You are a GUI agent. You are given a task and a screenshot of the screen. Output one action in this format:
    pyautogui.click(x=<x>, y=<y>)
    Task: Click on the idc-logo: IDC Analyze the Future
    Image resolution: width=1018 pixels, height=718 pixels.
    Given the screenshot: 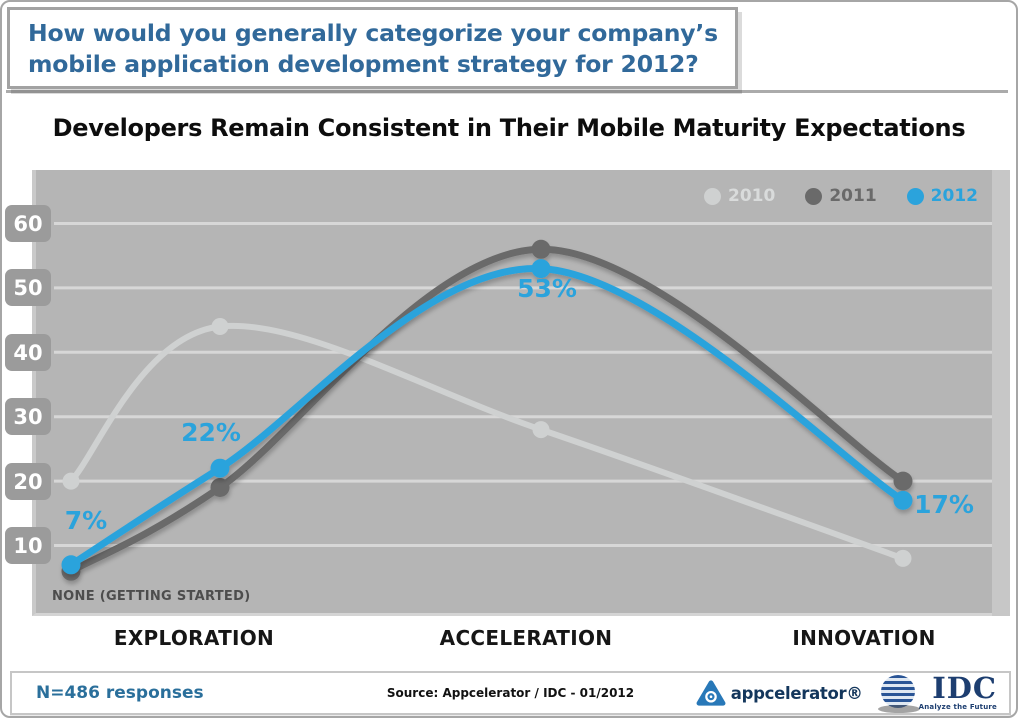 What is the action you would take?
    pyautogui.click(x=937, y=691)
    